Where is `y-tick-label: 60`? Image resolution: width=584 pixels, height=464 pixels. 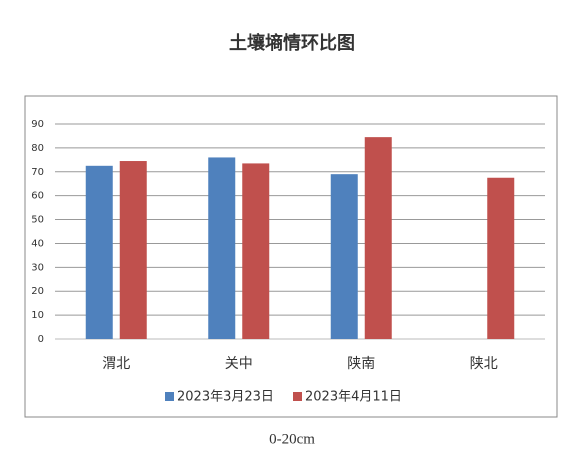 y-tick-label: 60 is located at coordinates (37, 196).